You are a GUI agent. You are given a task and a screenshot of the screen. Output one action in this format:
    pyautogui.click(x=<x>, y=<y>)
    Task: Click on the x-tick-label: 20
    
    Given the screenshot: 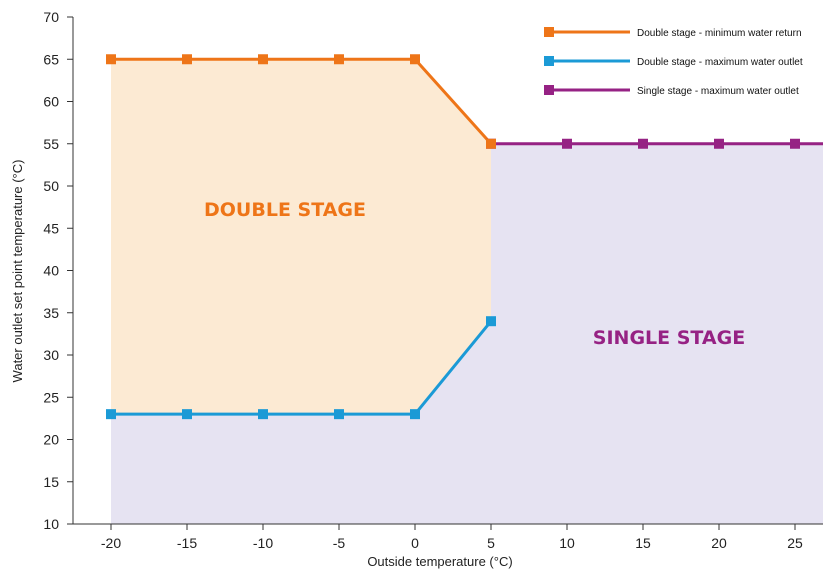 What is the action you would take?
    pyautogui.click(x=719, y=543)
    